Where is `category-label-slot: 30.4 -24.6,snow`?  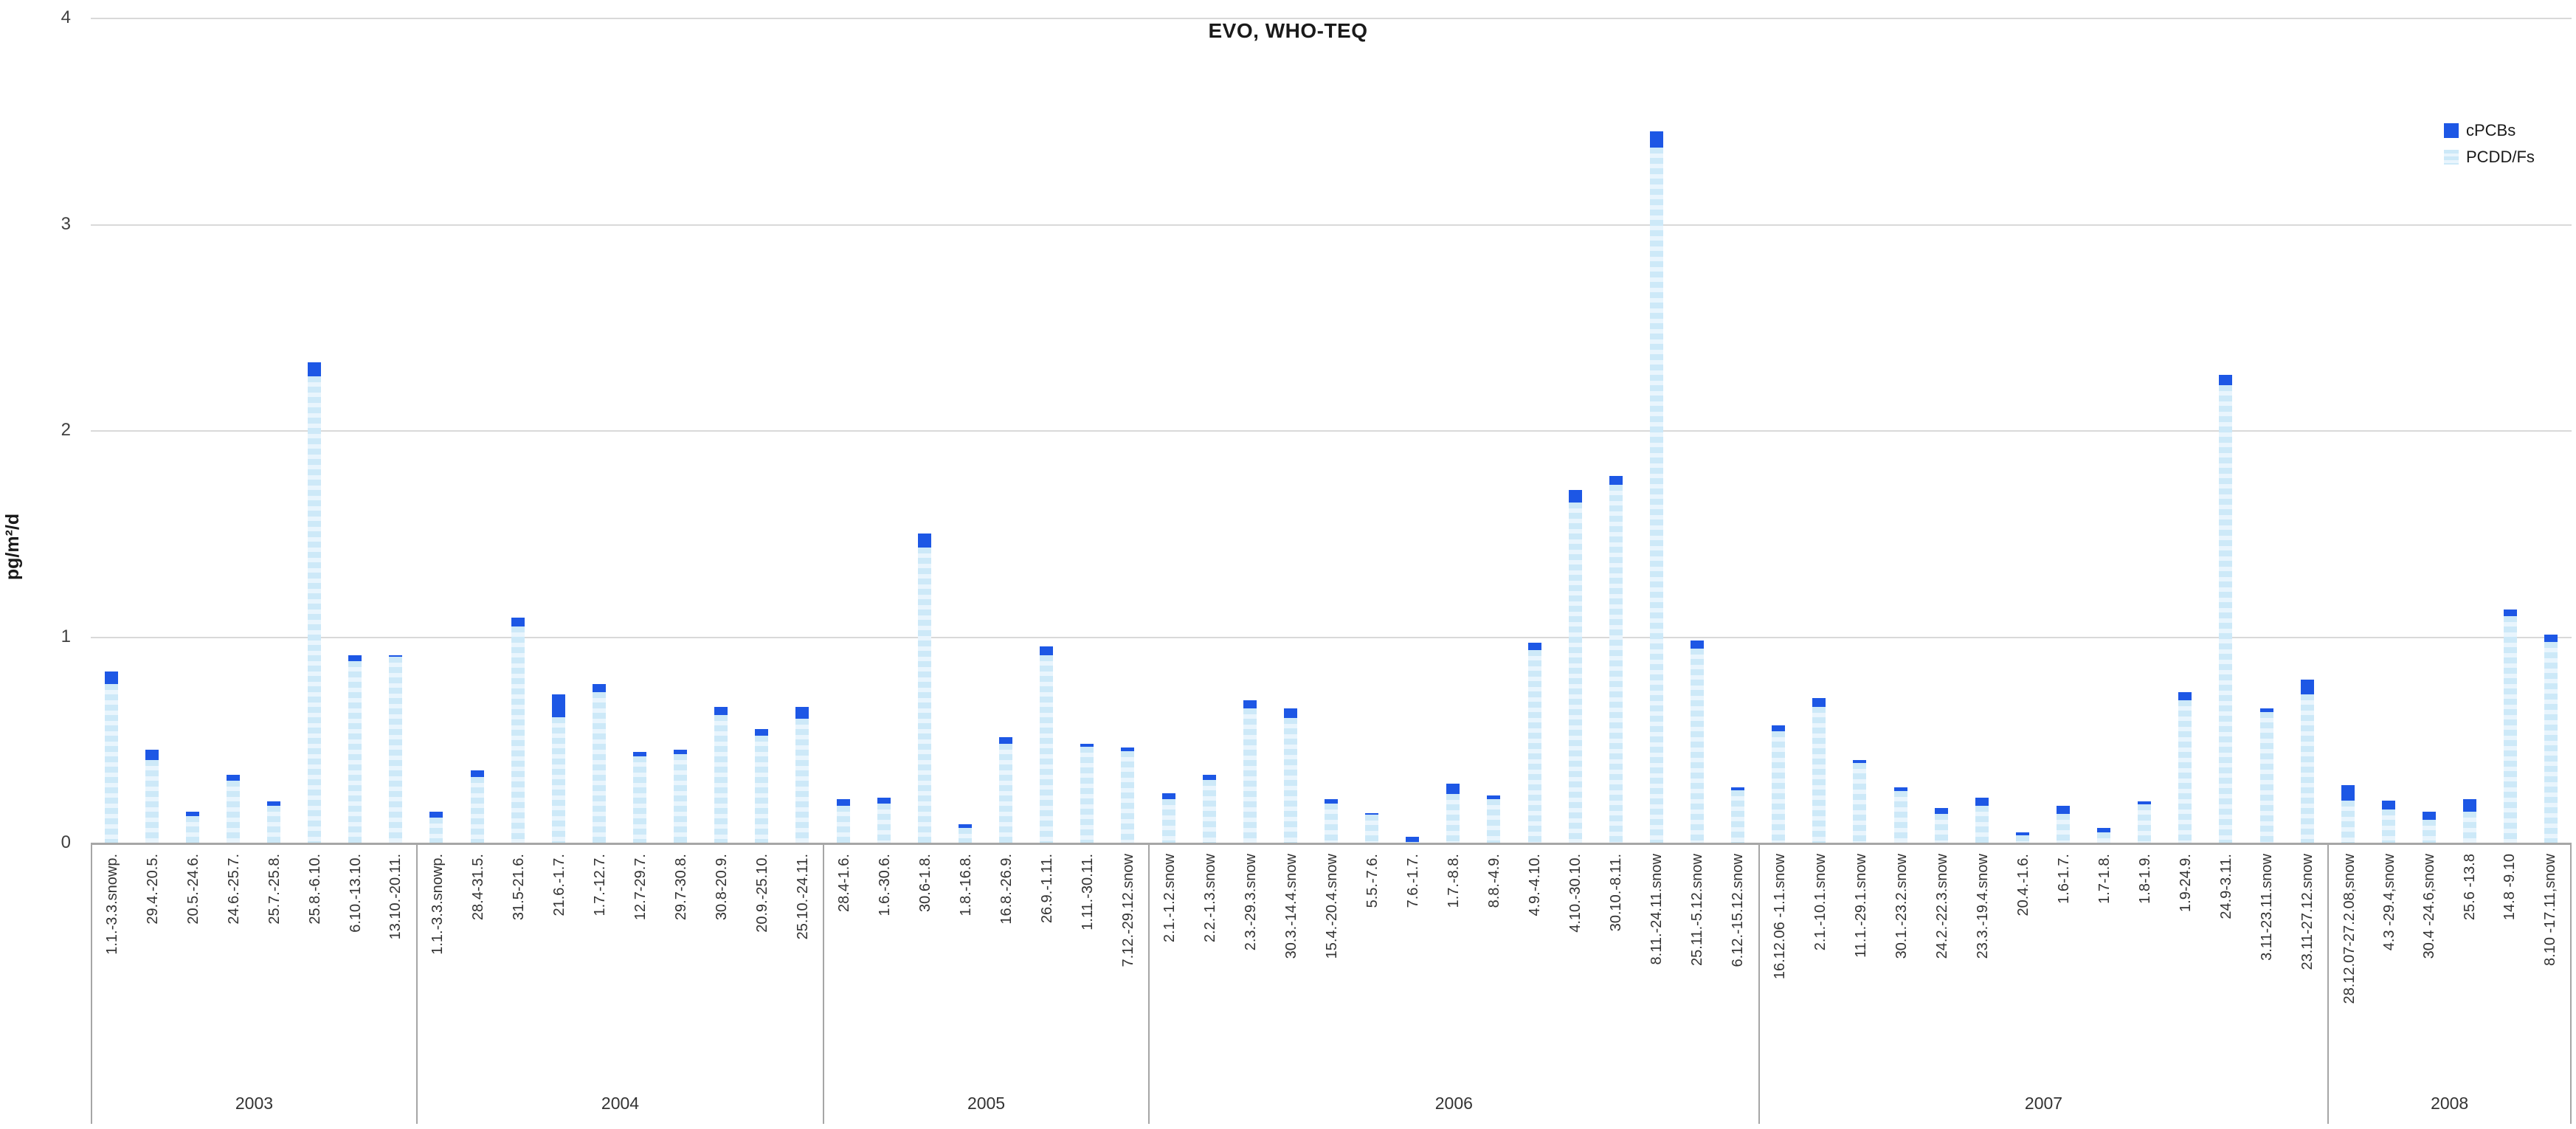
category-label-slot: 30.4 -24.6,snow is located at coordinates (2429, 964).